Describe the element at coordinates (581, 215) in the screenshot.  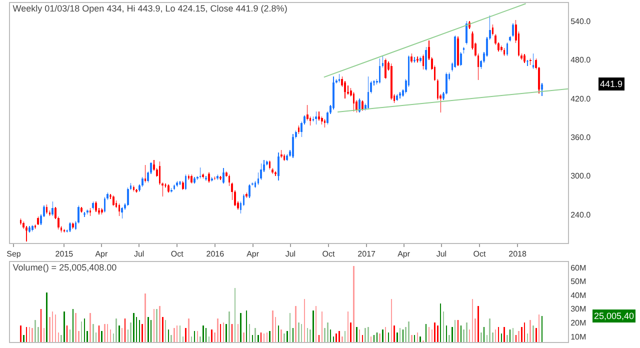
I see `y-tick-label: 240.0` at that location.